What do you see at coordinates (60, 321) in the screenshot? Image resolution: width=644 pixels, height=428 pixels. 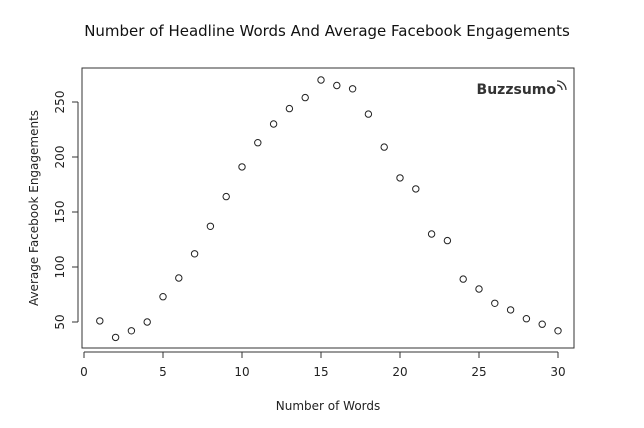 I see `y-tick-label: 50` at bounding box center [60, 321].